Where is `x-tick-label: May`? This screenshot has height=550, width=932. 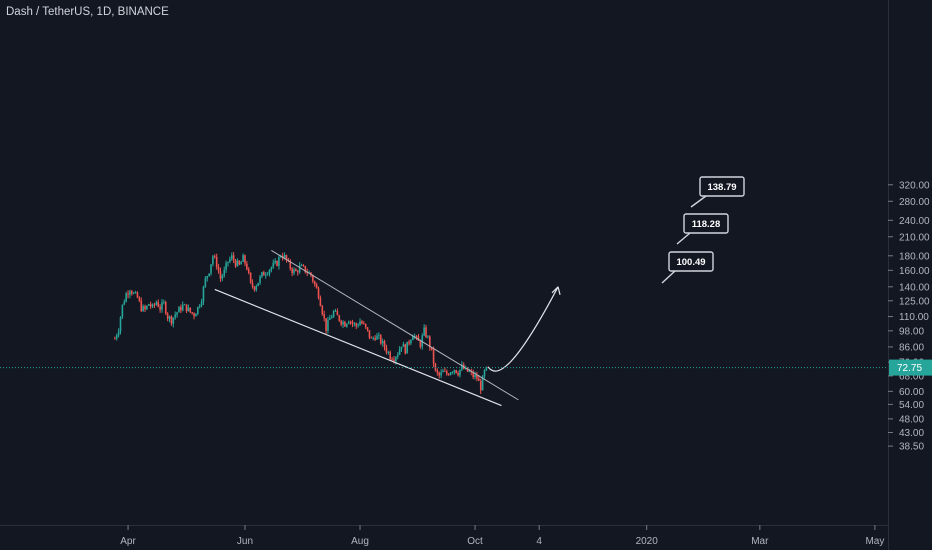 x-tick-label: May is located at coordinates (874, 541).